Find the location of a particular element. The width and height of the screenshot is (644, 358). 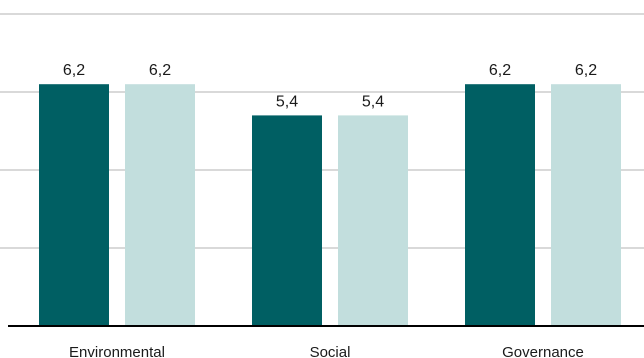

x-tick-label: Social is located at coordinates (330, 351).